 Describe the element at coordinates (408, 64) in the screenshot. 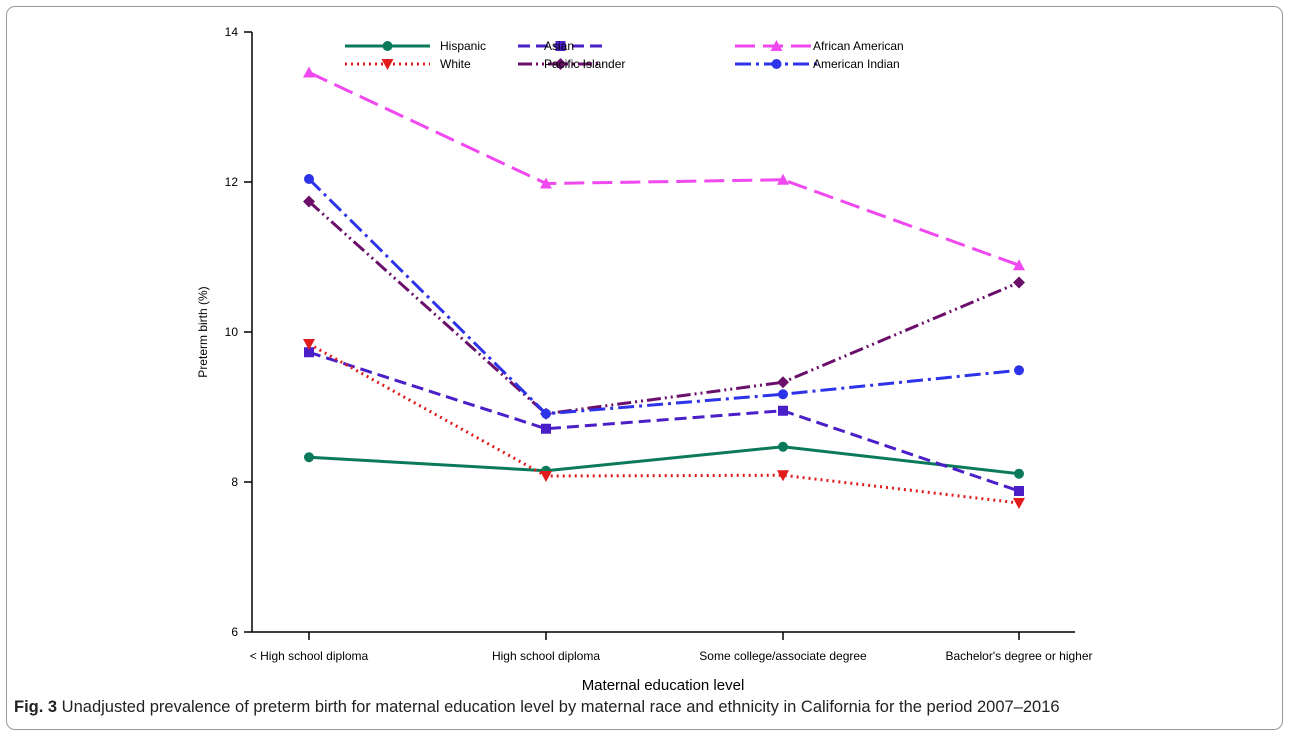

I see `legend-item-white: White` at that location.